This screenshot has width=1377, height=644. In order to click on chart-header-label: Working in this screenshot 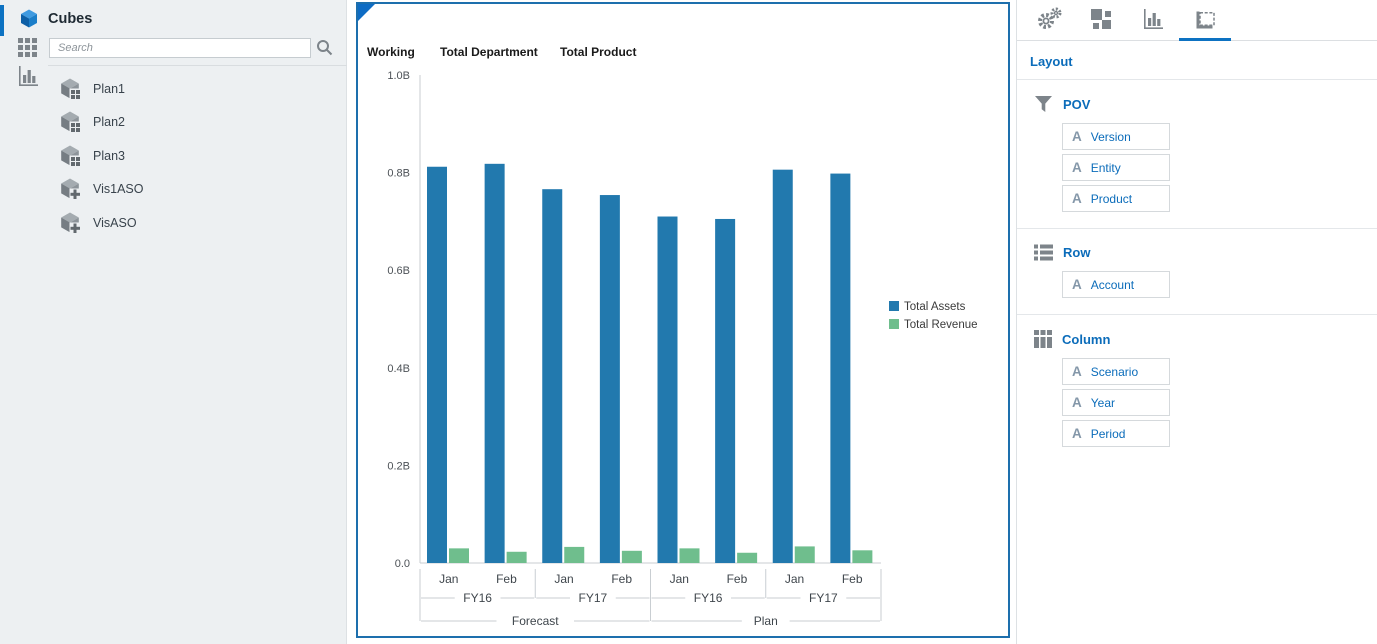, I will do `click(391, 52)`.